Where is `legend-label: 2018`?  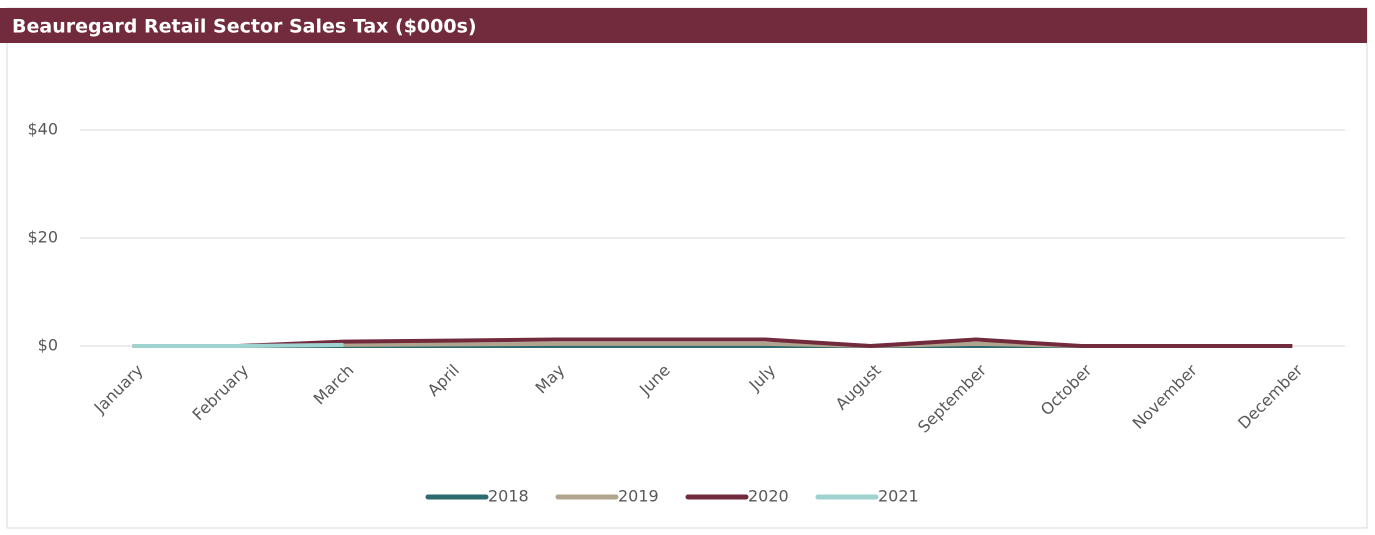 legend-label: 2018 is located at coordinates (508, 496).